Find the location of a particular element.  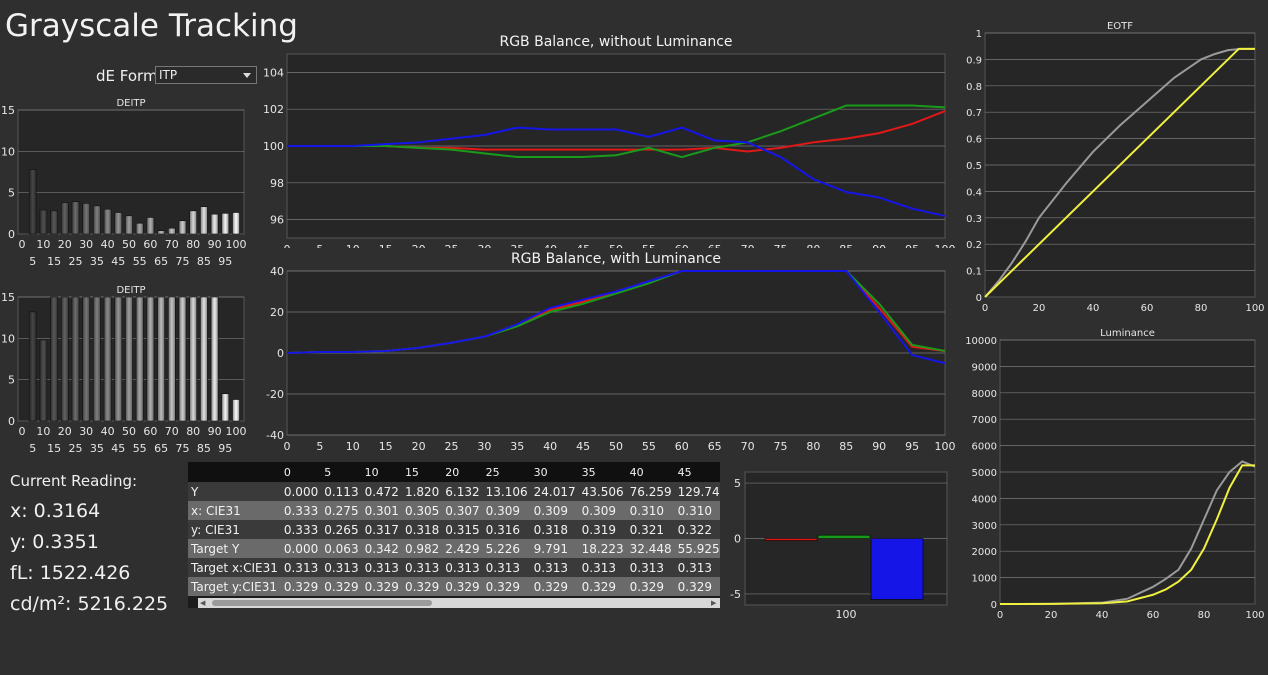

table-cell: 18.223 is located at coordinates (602, 548).